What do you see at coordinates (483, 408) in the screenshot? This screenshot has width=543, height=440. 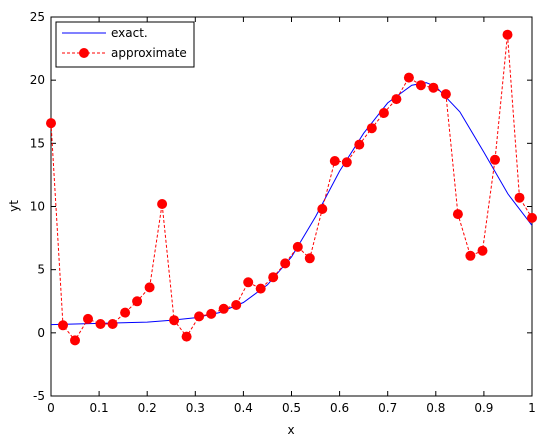 I see `x-tick-label: 0.9` at bounding box center [483, 408].